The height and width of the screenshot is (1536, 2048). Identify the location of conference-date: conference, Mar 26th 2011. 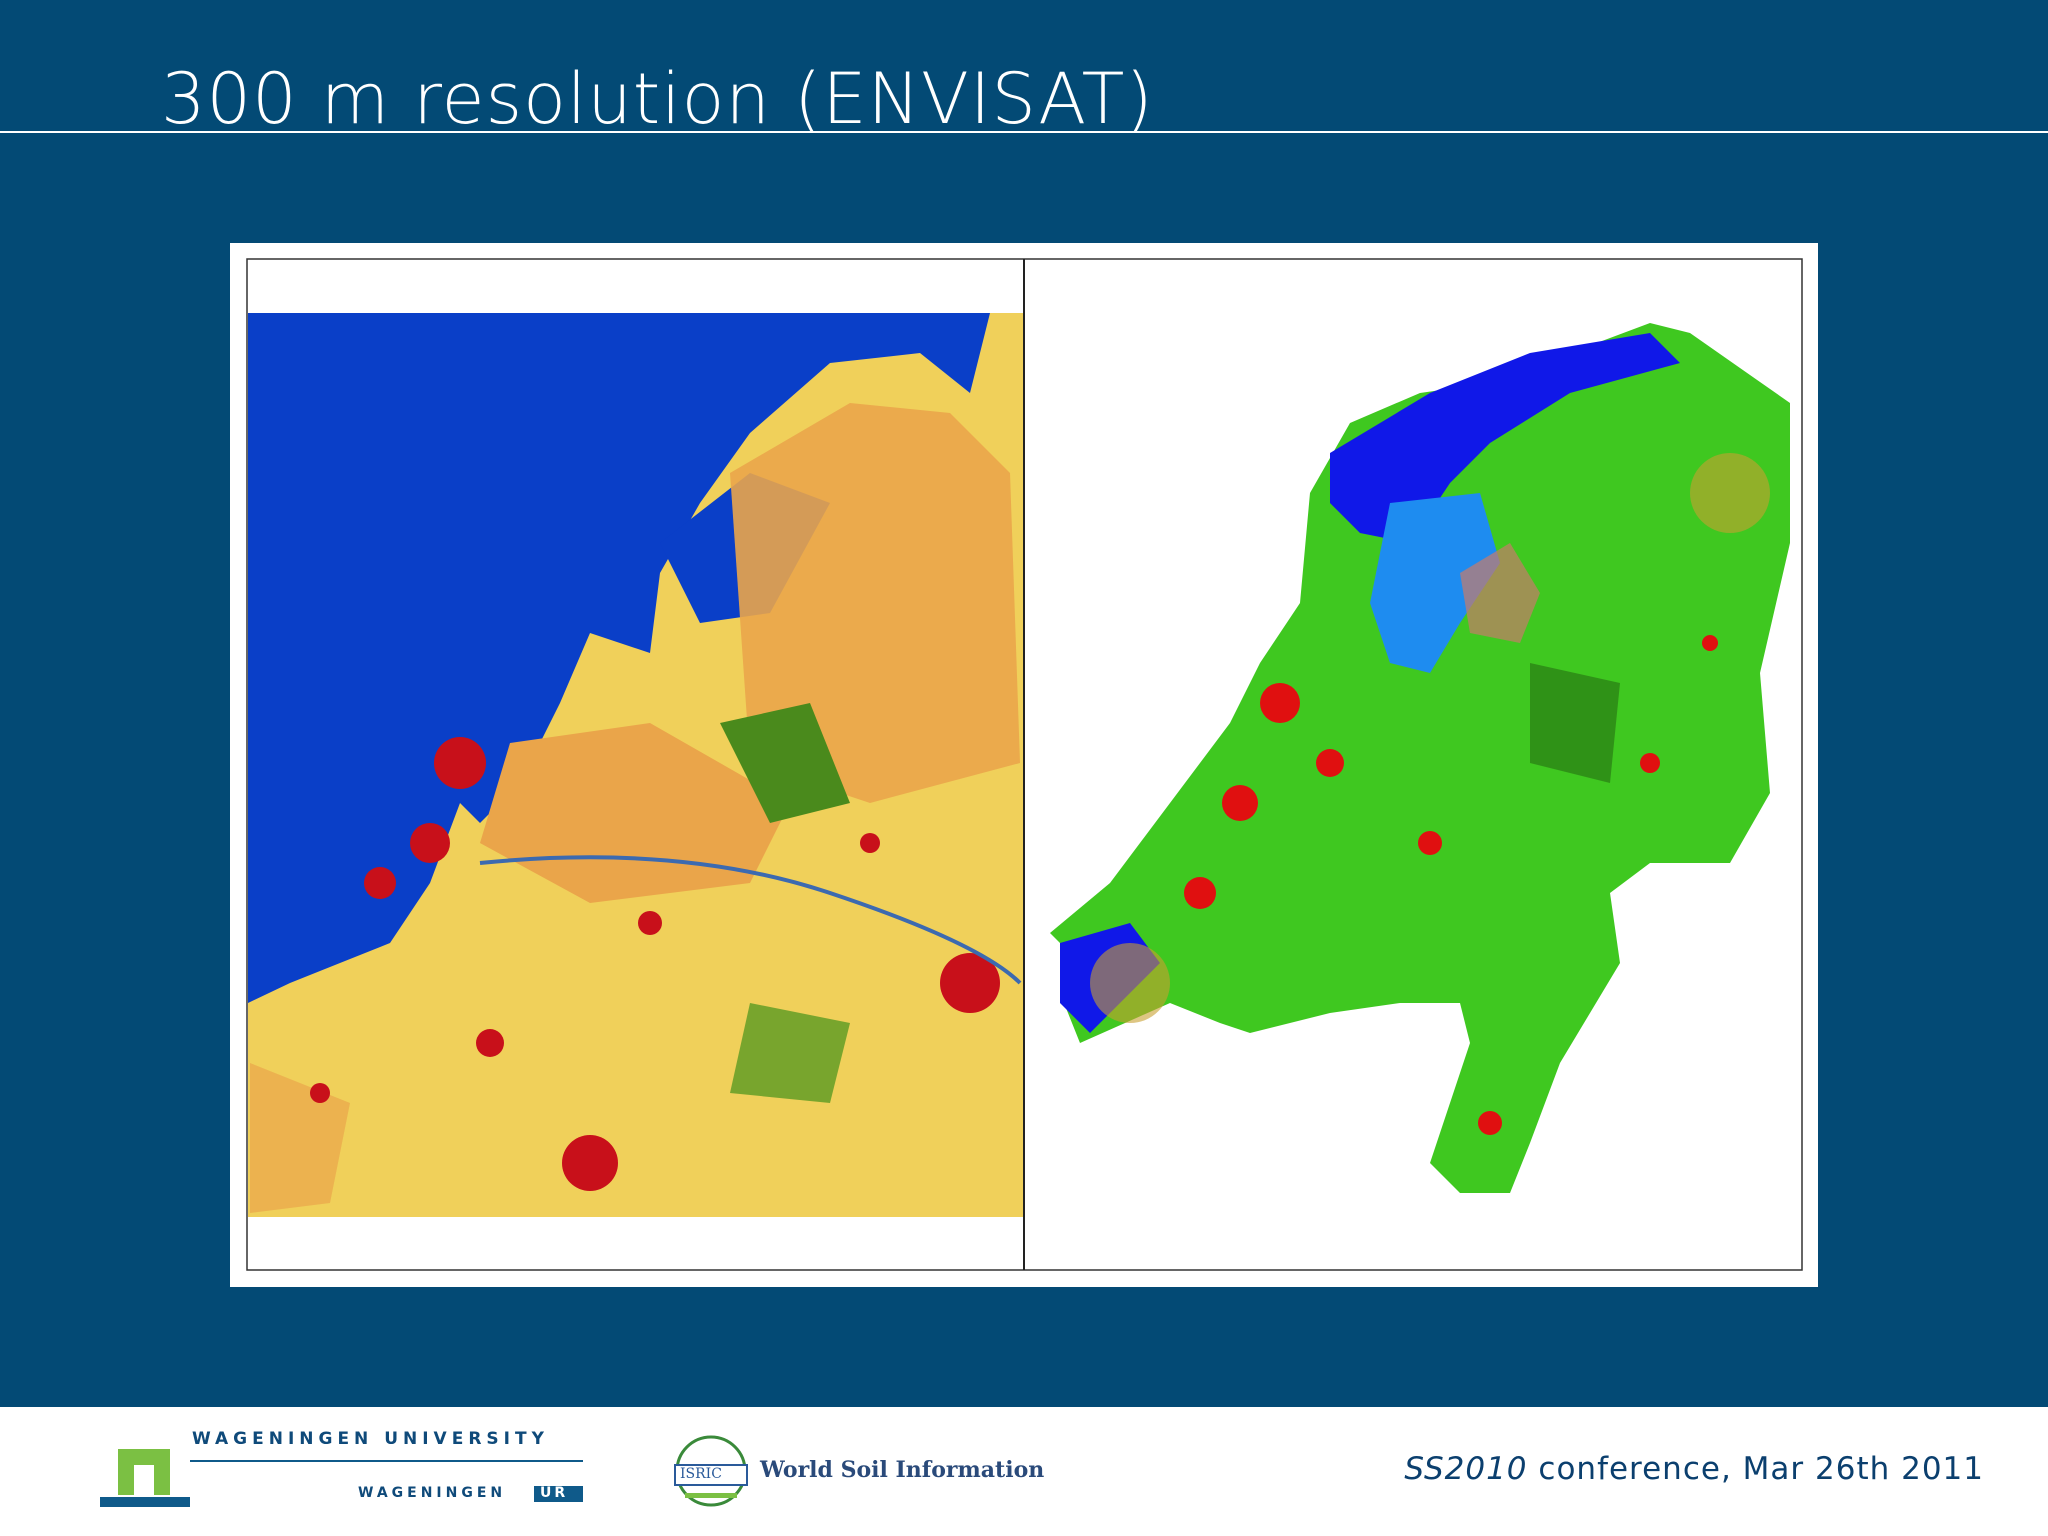
(1761, 1469).